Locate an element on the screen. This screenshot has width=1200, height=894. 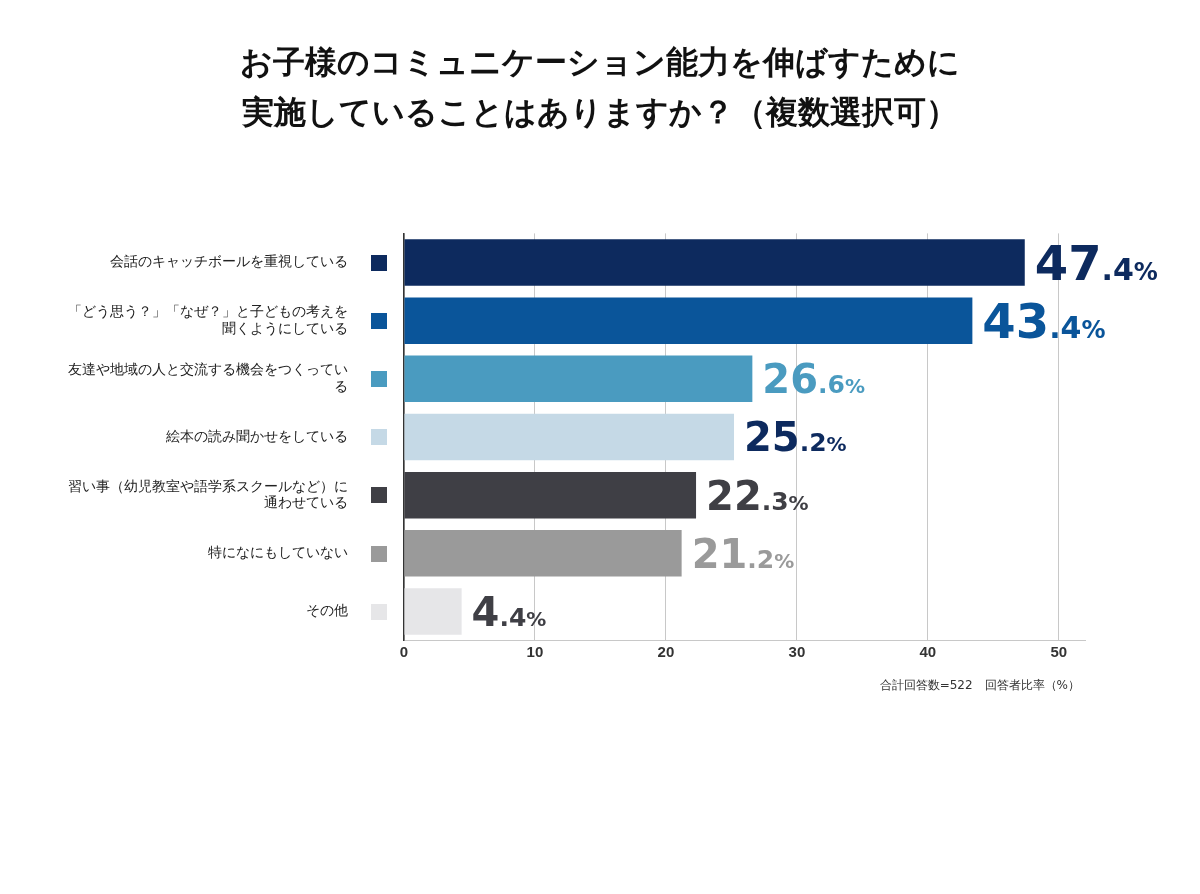
y-tick-label: 会話のキャッチボールを重視している is located at coordinates (229, 261).